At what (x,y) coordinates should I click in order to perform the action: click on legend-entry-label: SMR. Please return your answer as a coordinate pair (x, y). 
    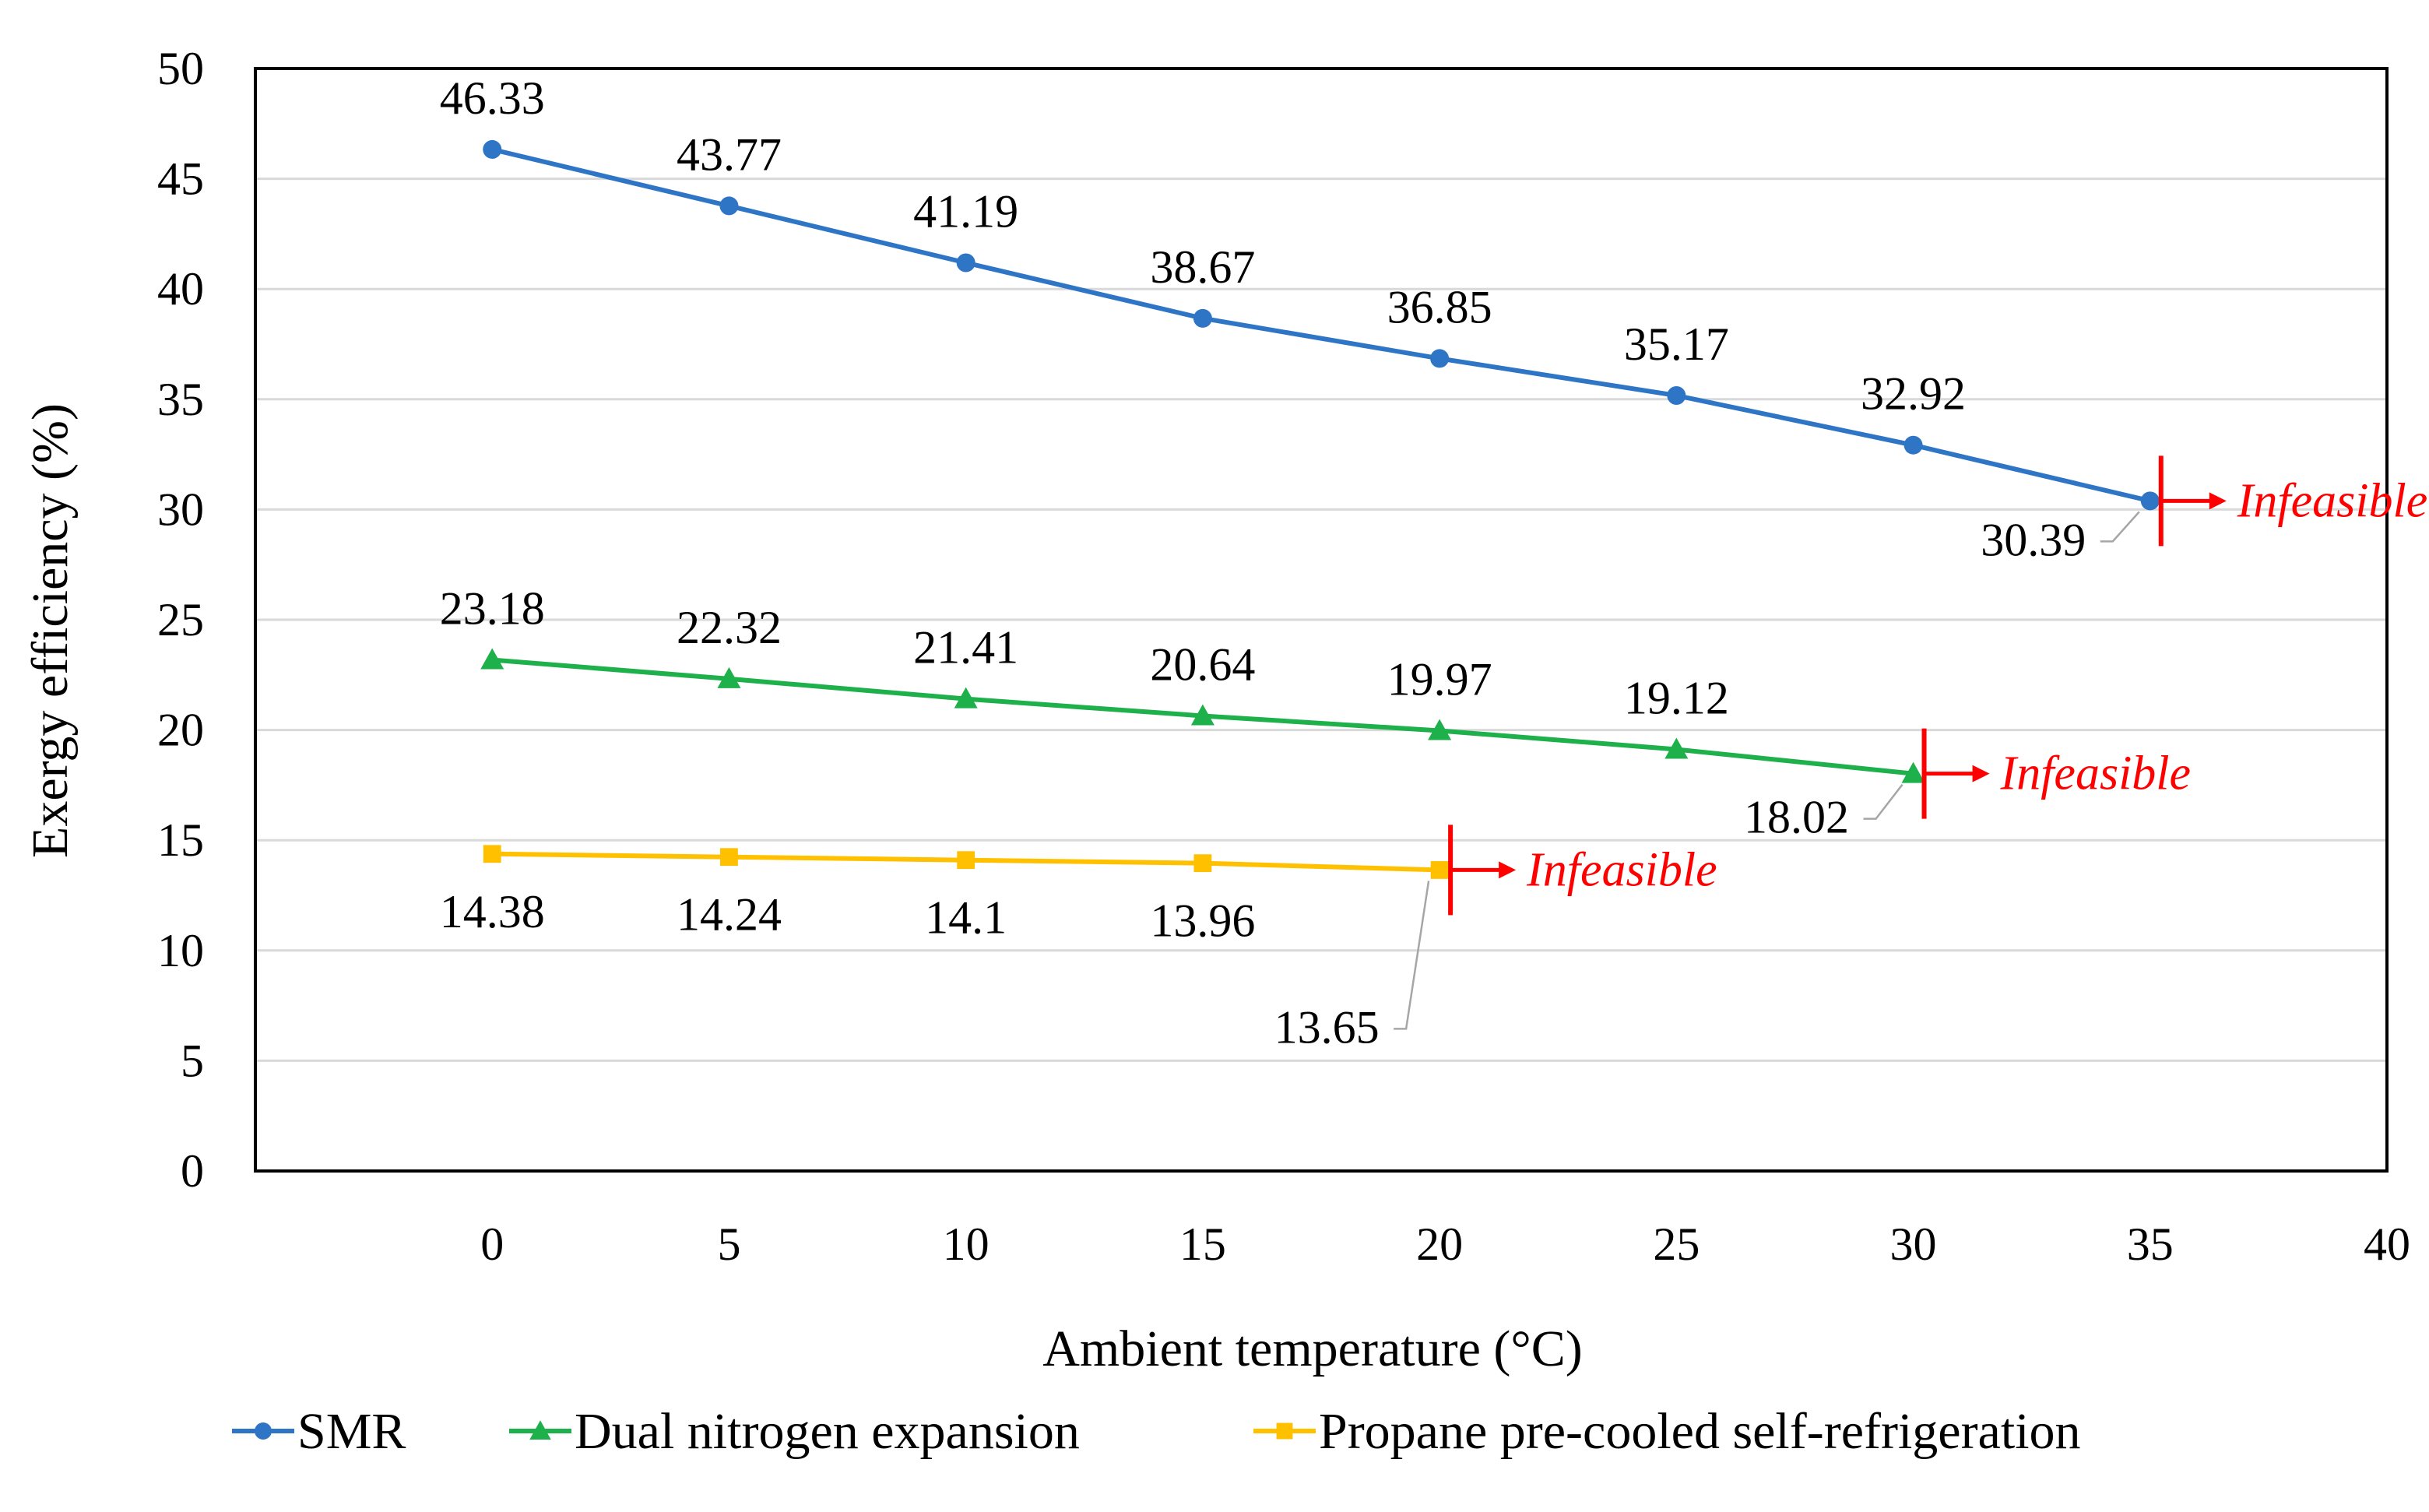
    Looking at the image, I should click on (351, 1431).